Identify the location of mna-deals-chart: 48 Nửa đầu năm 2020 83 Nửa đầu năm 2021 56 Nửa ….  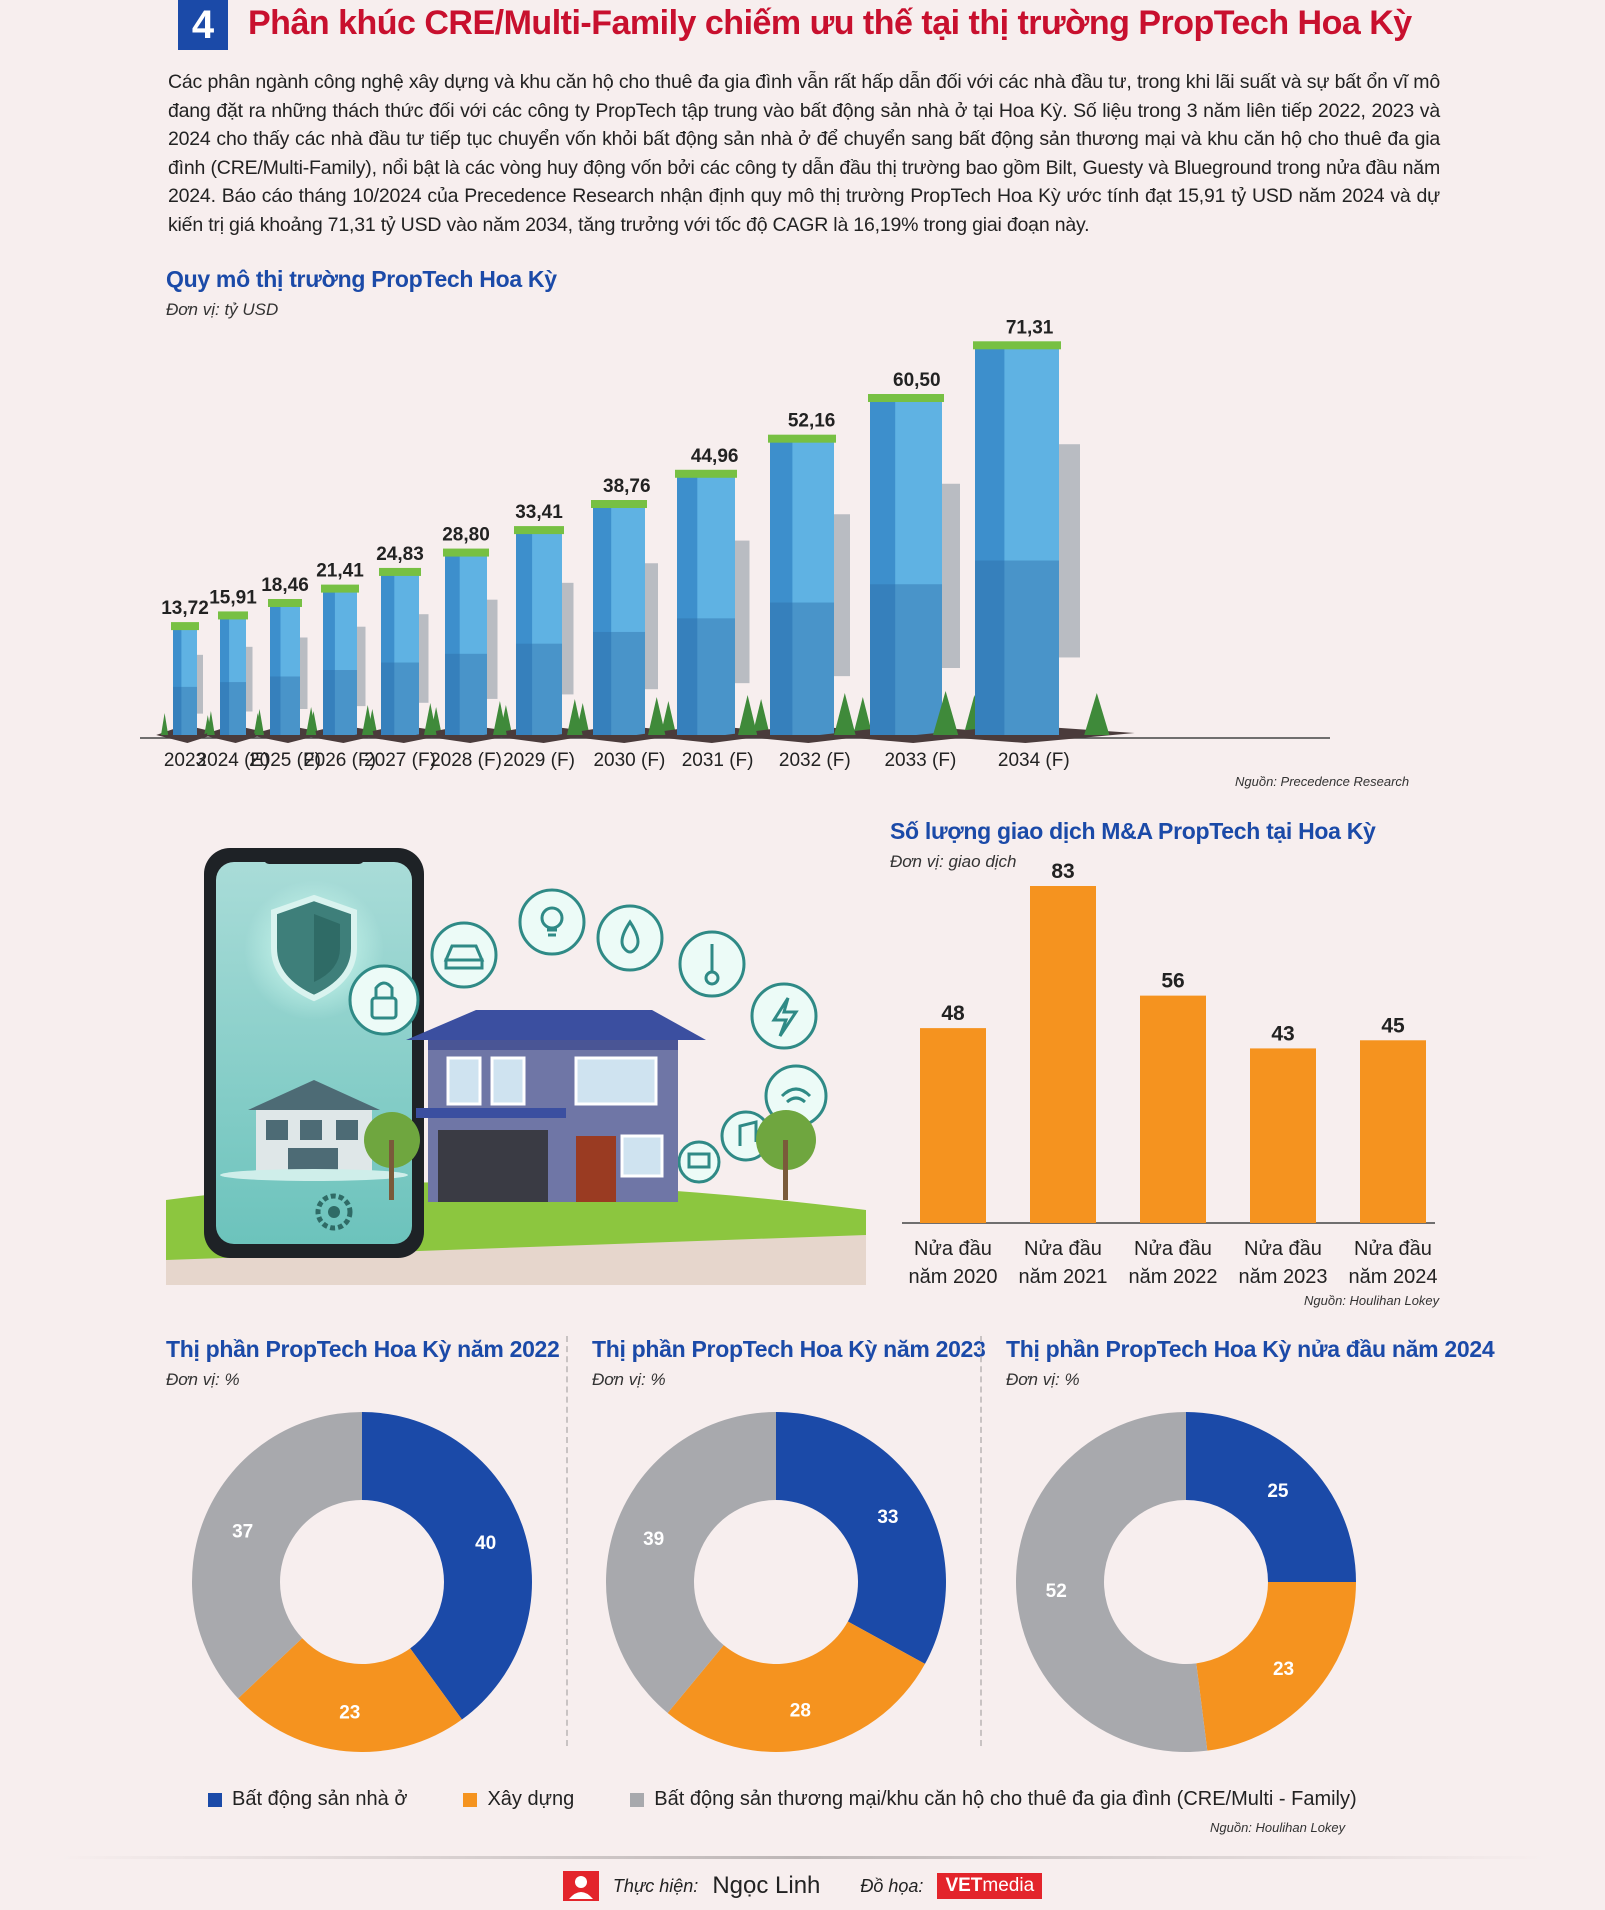
(1169, 1074).